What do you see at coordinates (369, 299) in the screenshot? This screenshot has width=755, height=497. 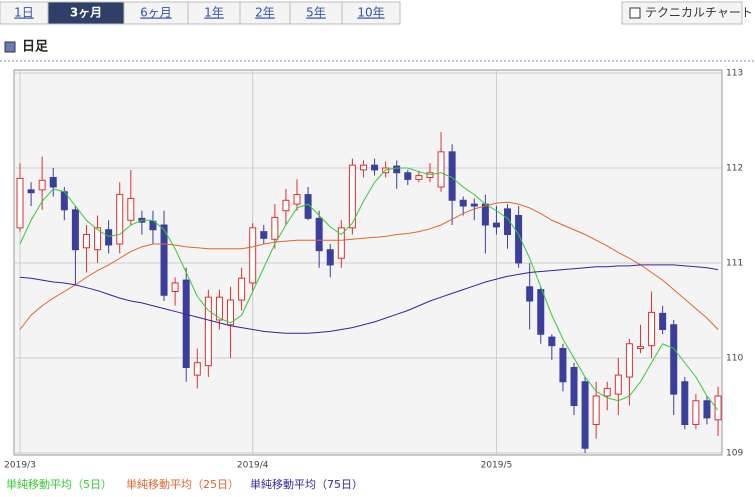 I see `ma-line` at bounding box center [369, 299].